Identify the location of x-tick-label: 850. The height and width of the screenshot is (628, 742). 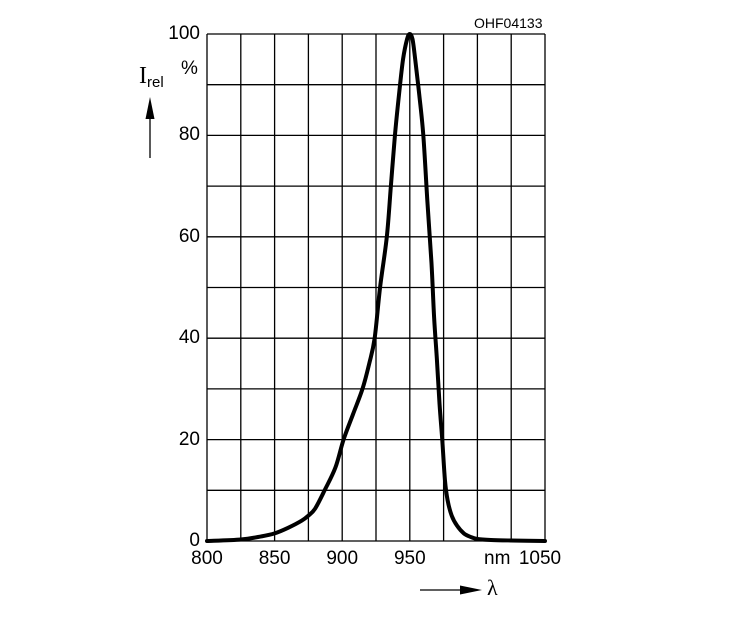
(274, 558).